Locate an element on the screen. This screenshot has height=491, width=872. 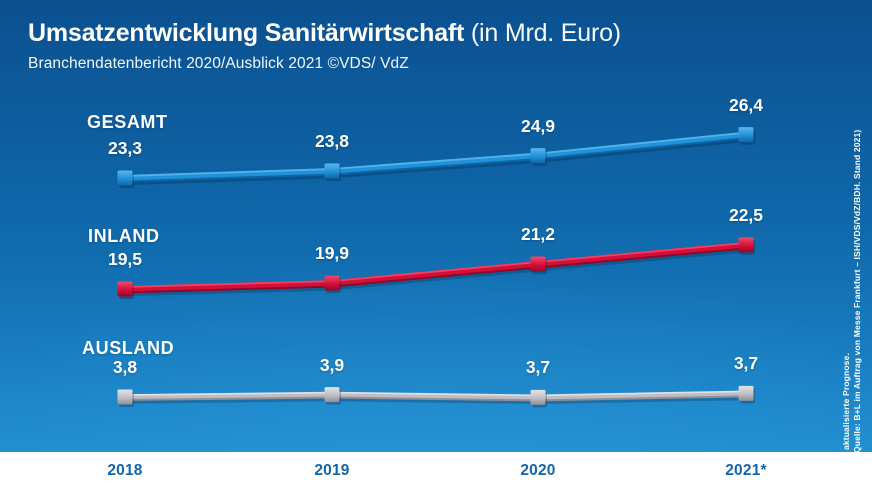
data-point-gesamt-2021* is located at coordinates (746, 135).